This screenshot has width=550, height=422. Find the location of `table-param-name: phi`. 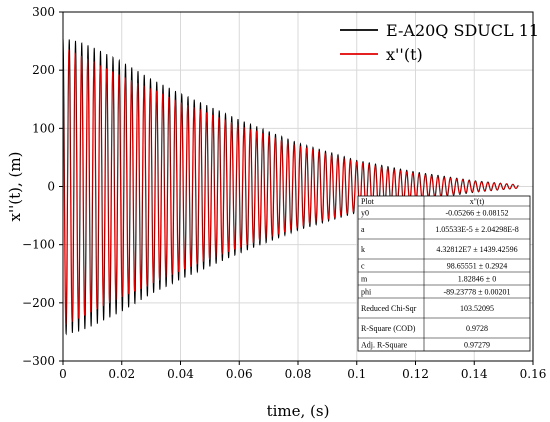

table-param-name: phi is located at coordinates (366, 292).